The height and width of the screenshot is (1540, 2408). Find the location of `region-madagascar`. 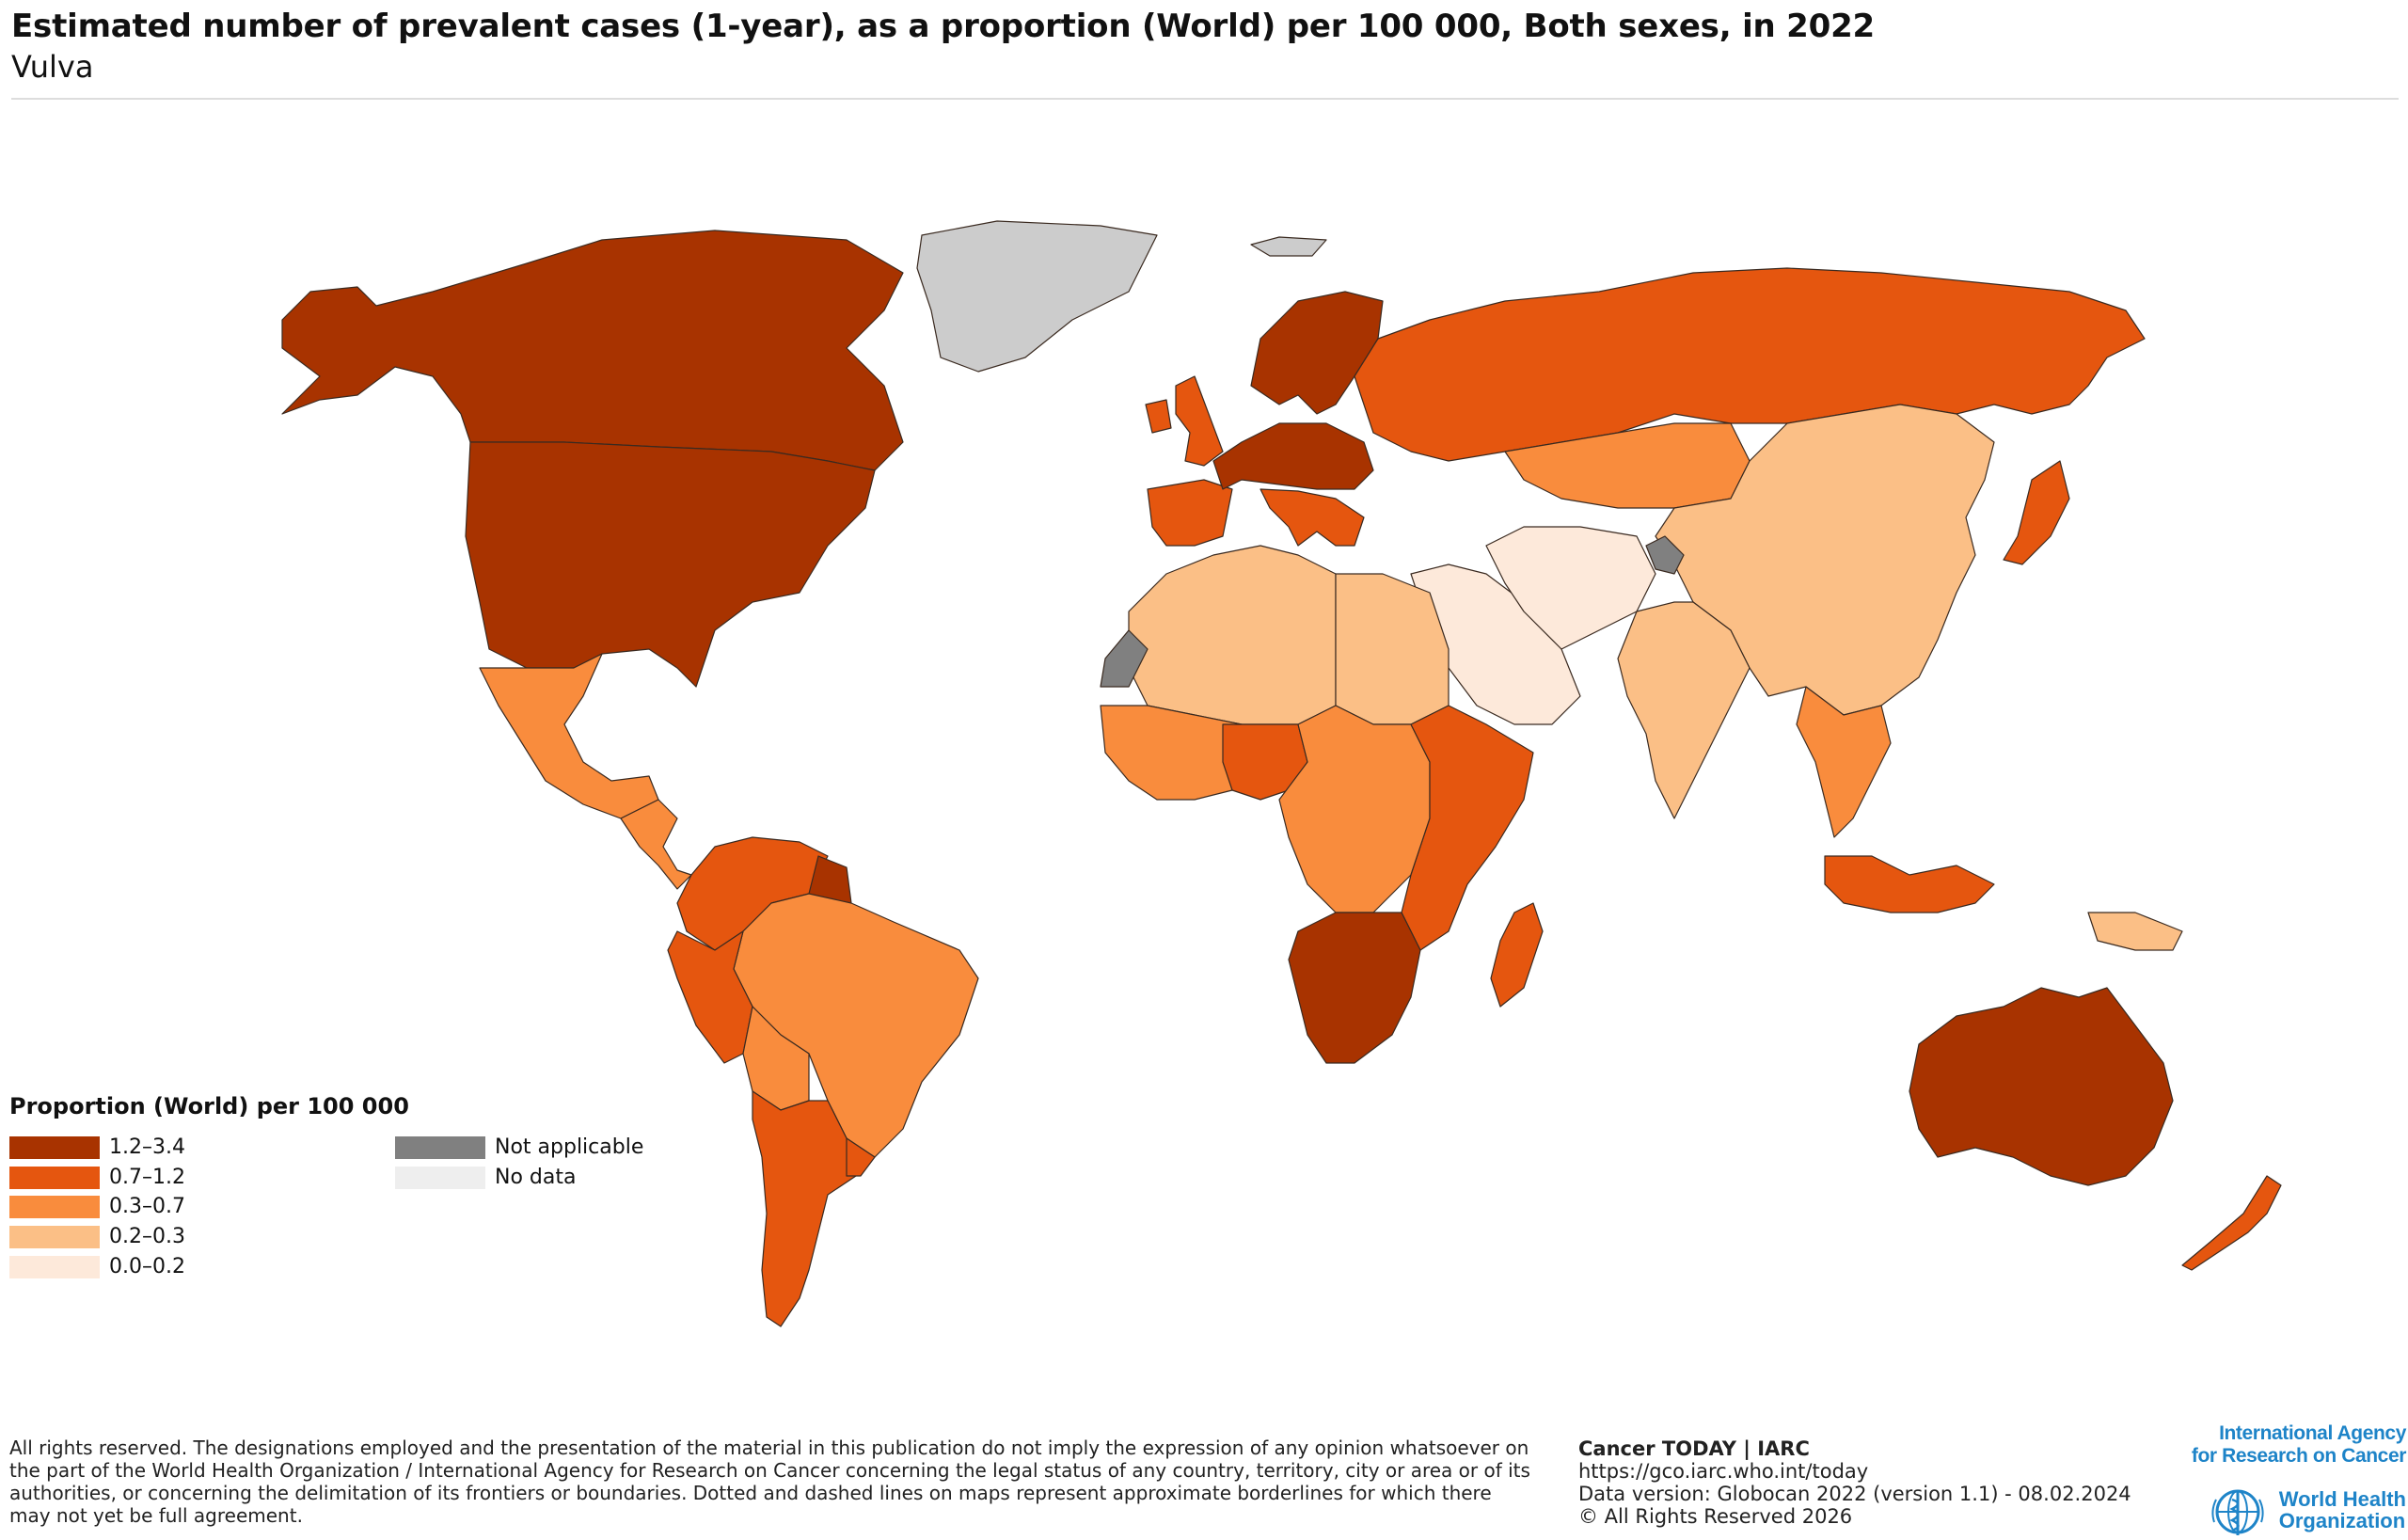

region-madagascar is located at coordinates (1517, 955).